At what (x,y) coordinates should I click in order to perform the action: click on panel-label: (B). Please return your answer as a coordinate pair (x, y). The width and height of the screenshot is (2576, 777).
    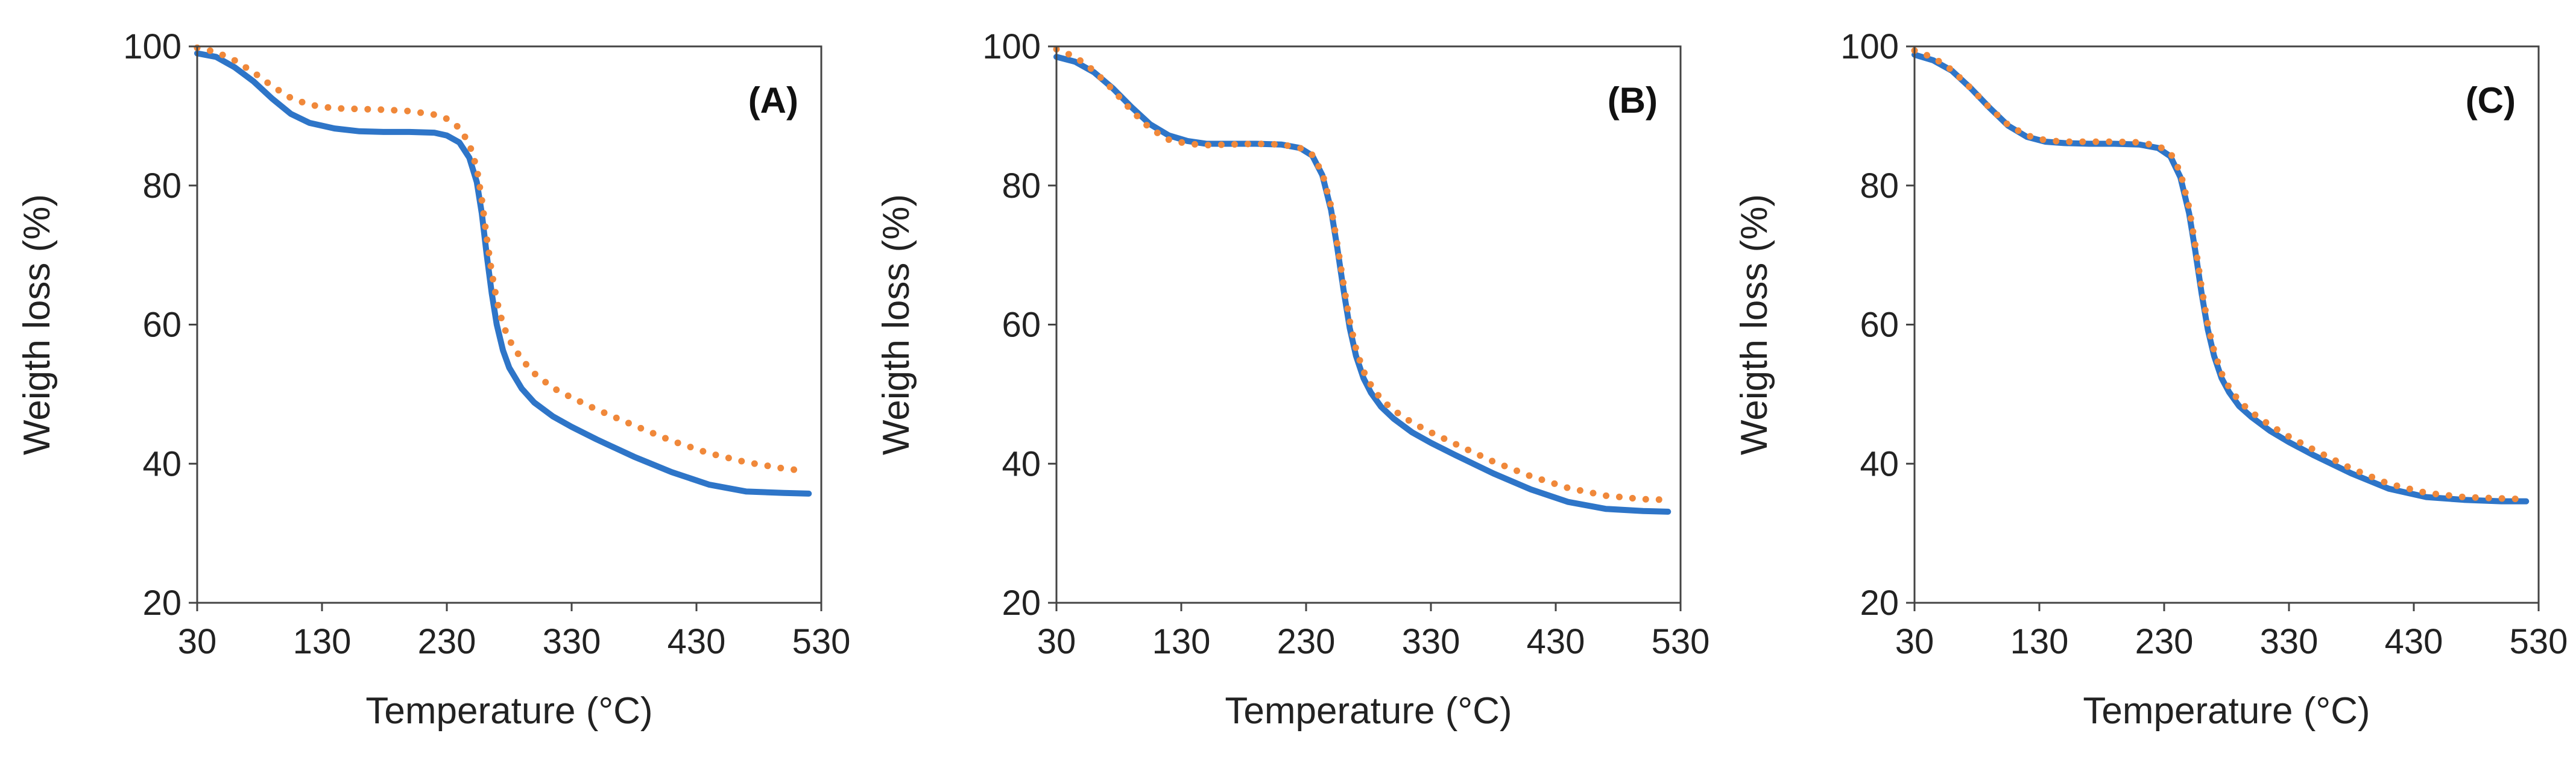
    Looking at the image, I should click on (1633, 100).